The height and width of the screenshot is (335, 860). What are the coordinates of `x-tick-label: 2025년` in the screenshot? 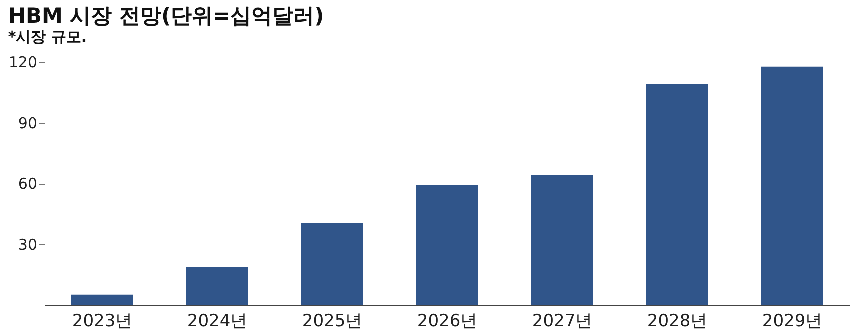 It's located at (332, 322).